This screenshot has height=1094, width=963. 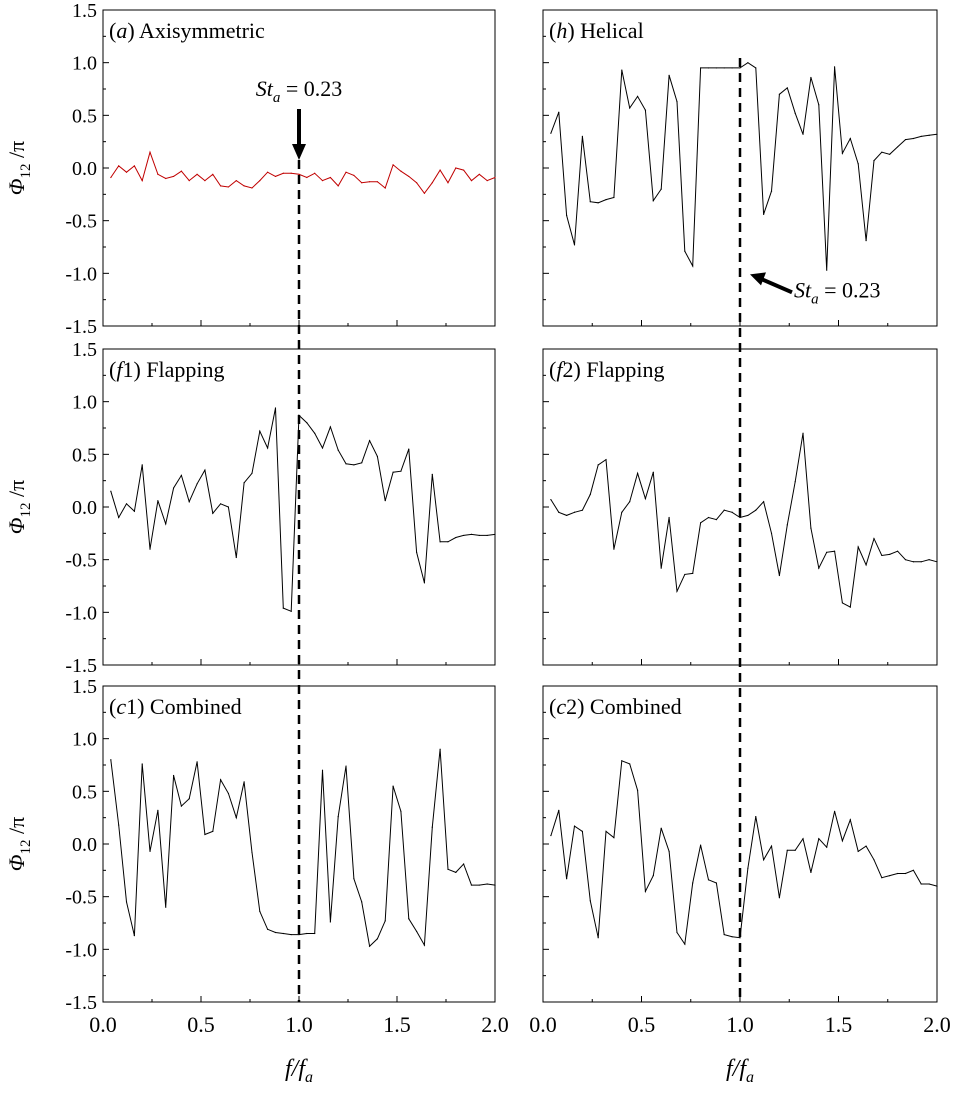 I want to click on x-tick-label: 1.0, so click(x=740, y=1024).